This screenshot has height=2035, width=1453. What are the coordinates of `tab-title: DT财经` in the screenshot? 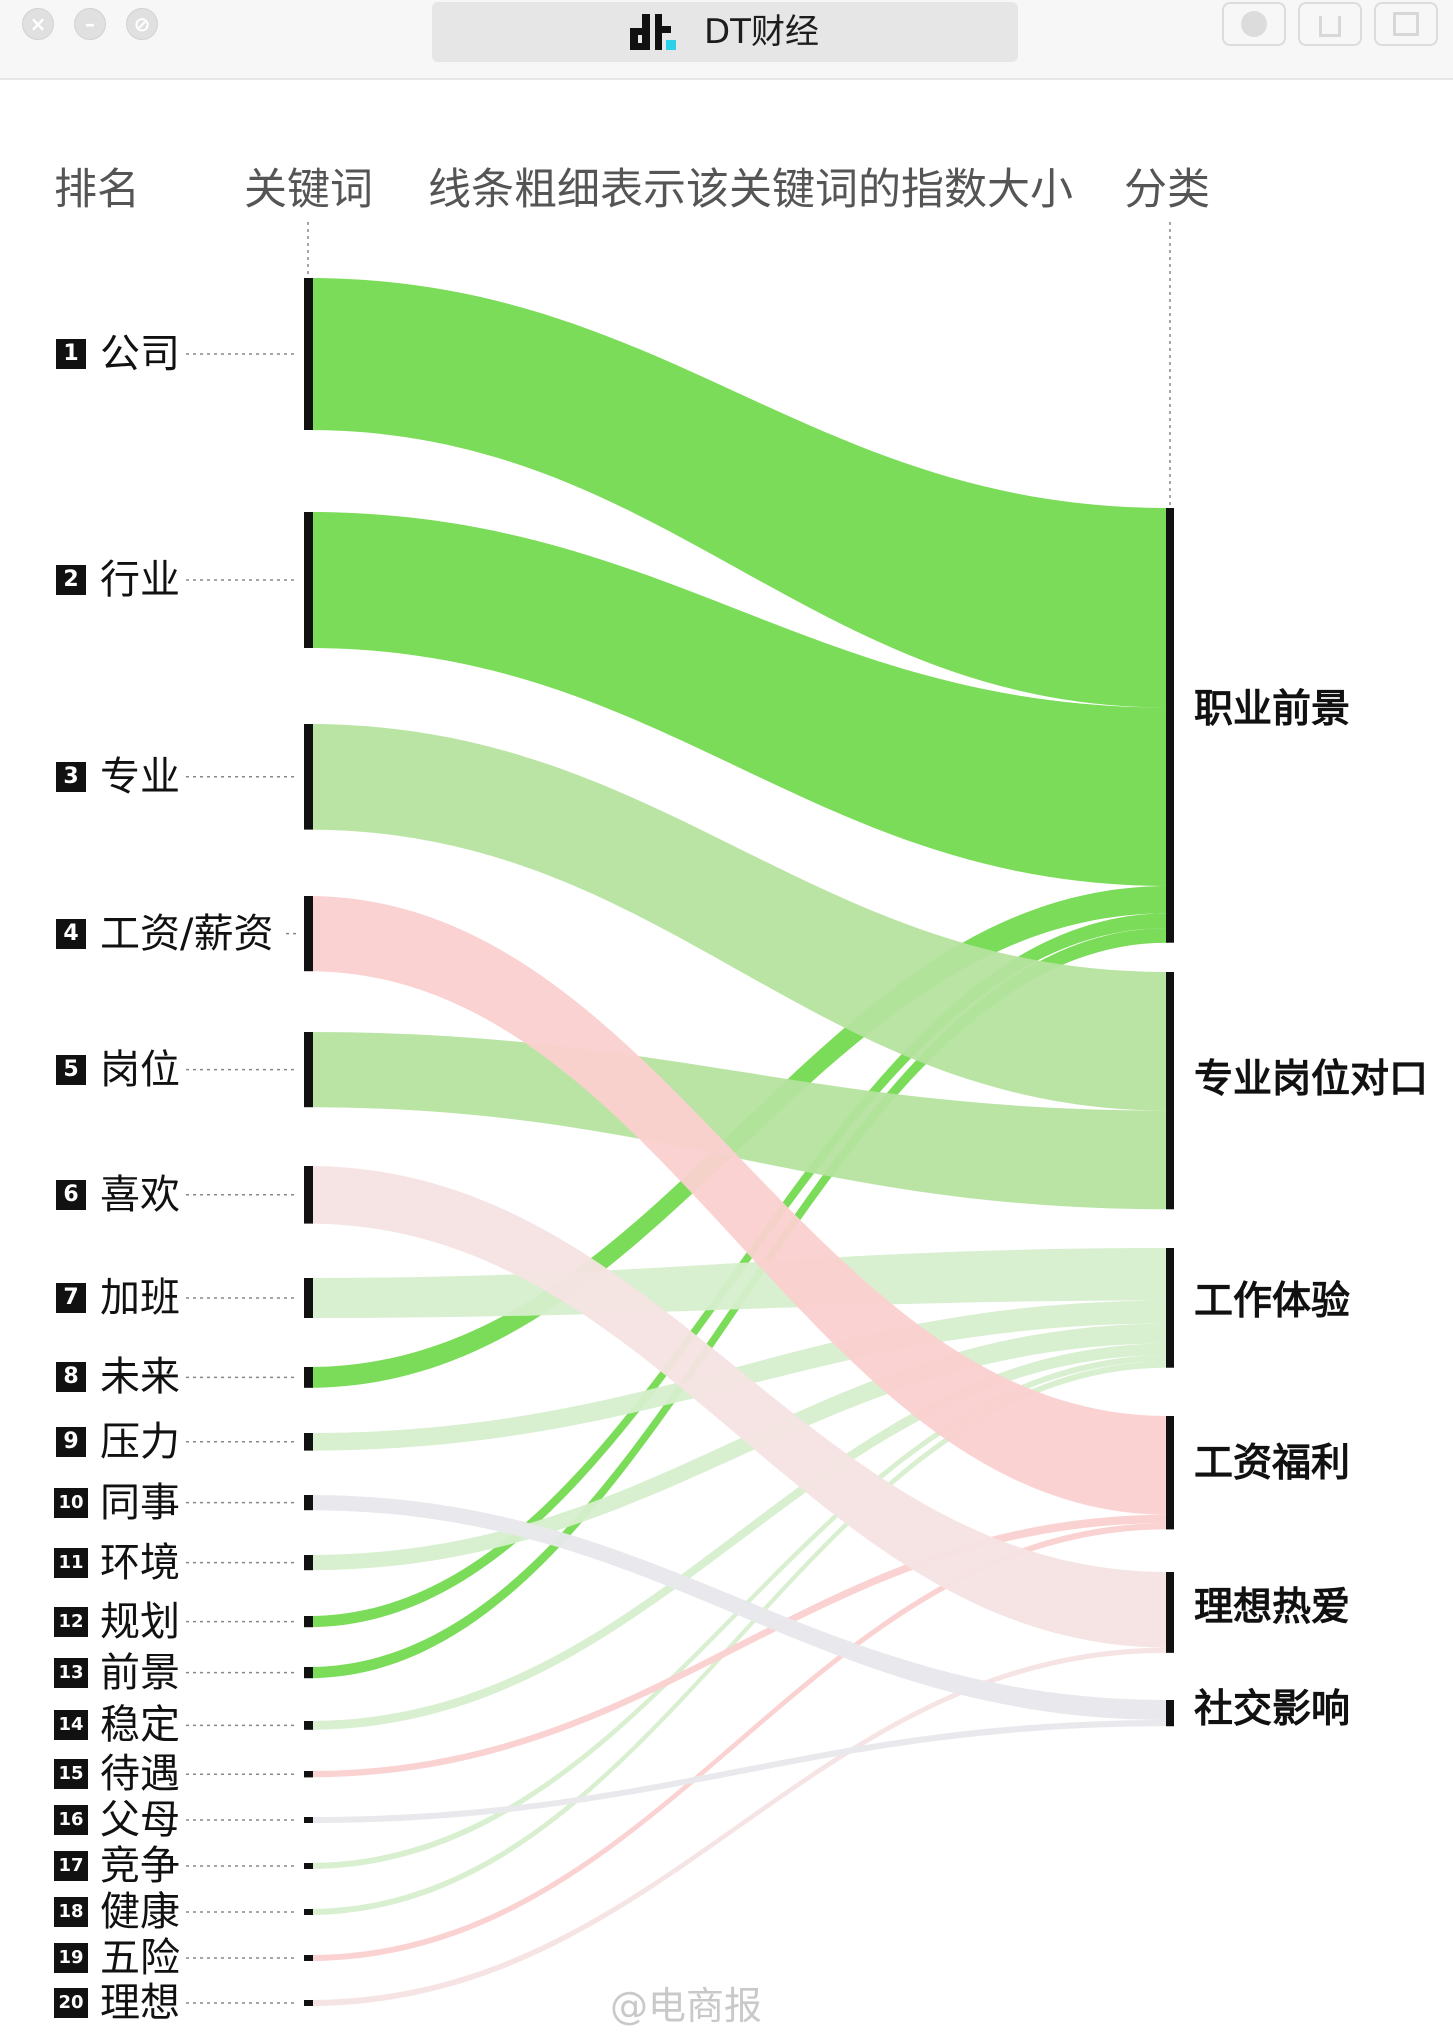 It's located at (761, 32).